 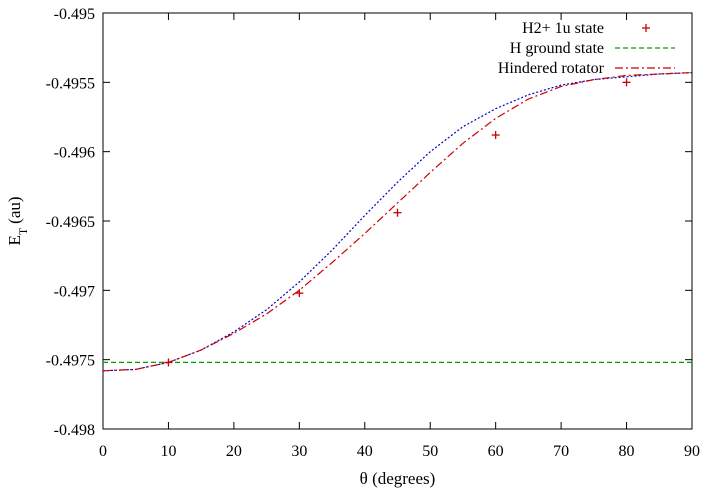 What do you see at coordinates (70, 222) in the screenshot?
I see `y-tick-label: -0.4965` at bounding box center [70, 222].